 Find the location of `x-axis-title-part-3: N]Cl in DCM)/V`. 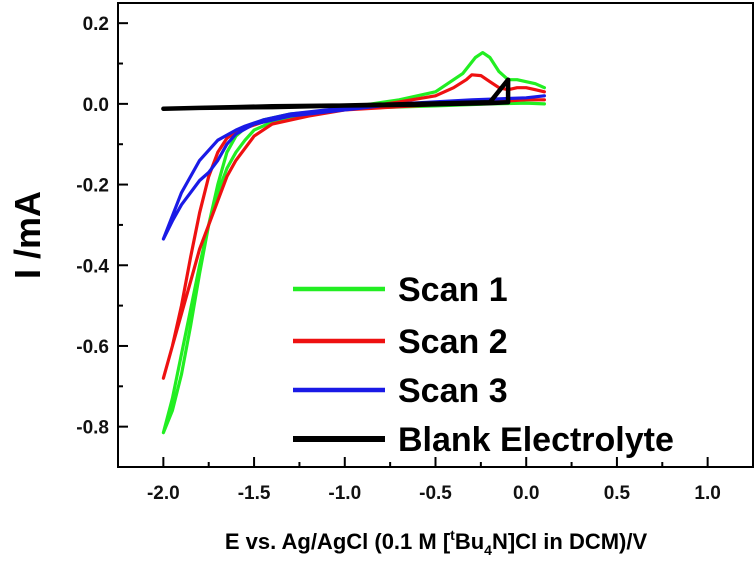

x-axis-title-part-3: N]Cl in DCM)/V is located at coordinates (570, 541).